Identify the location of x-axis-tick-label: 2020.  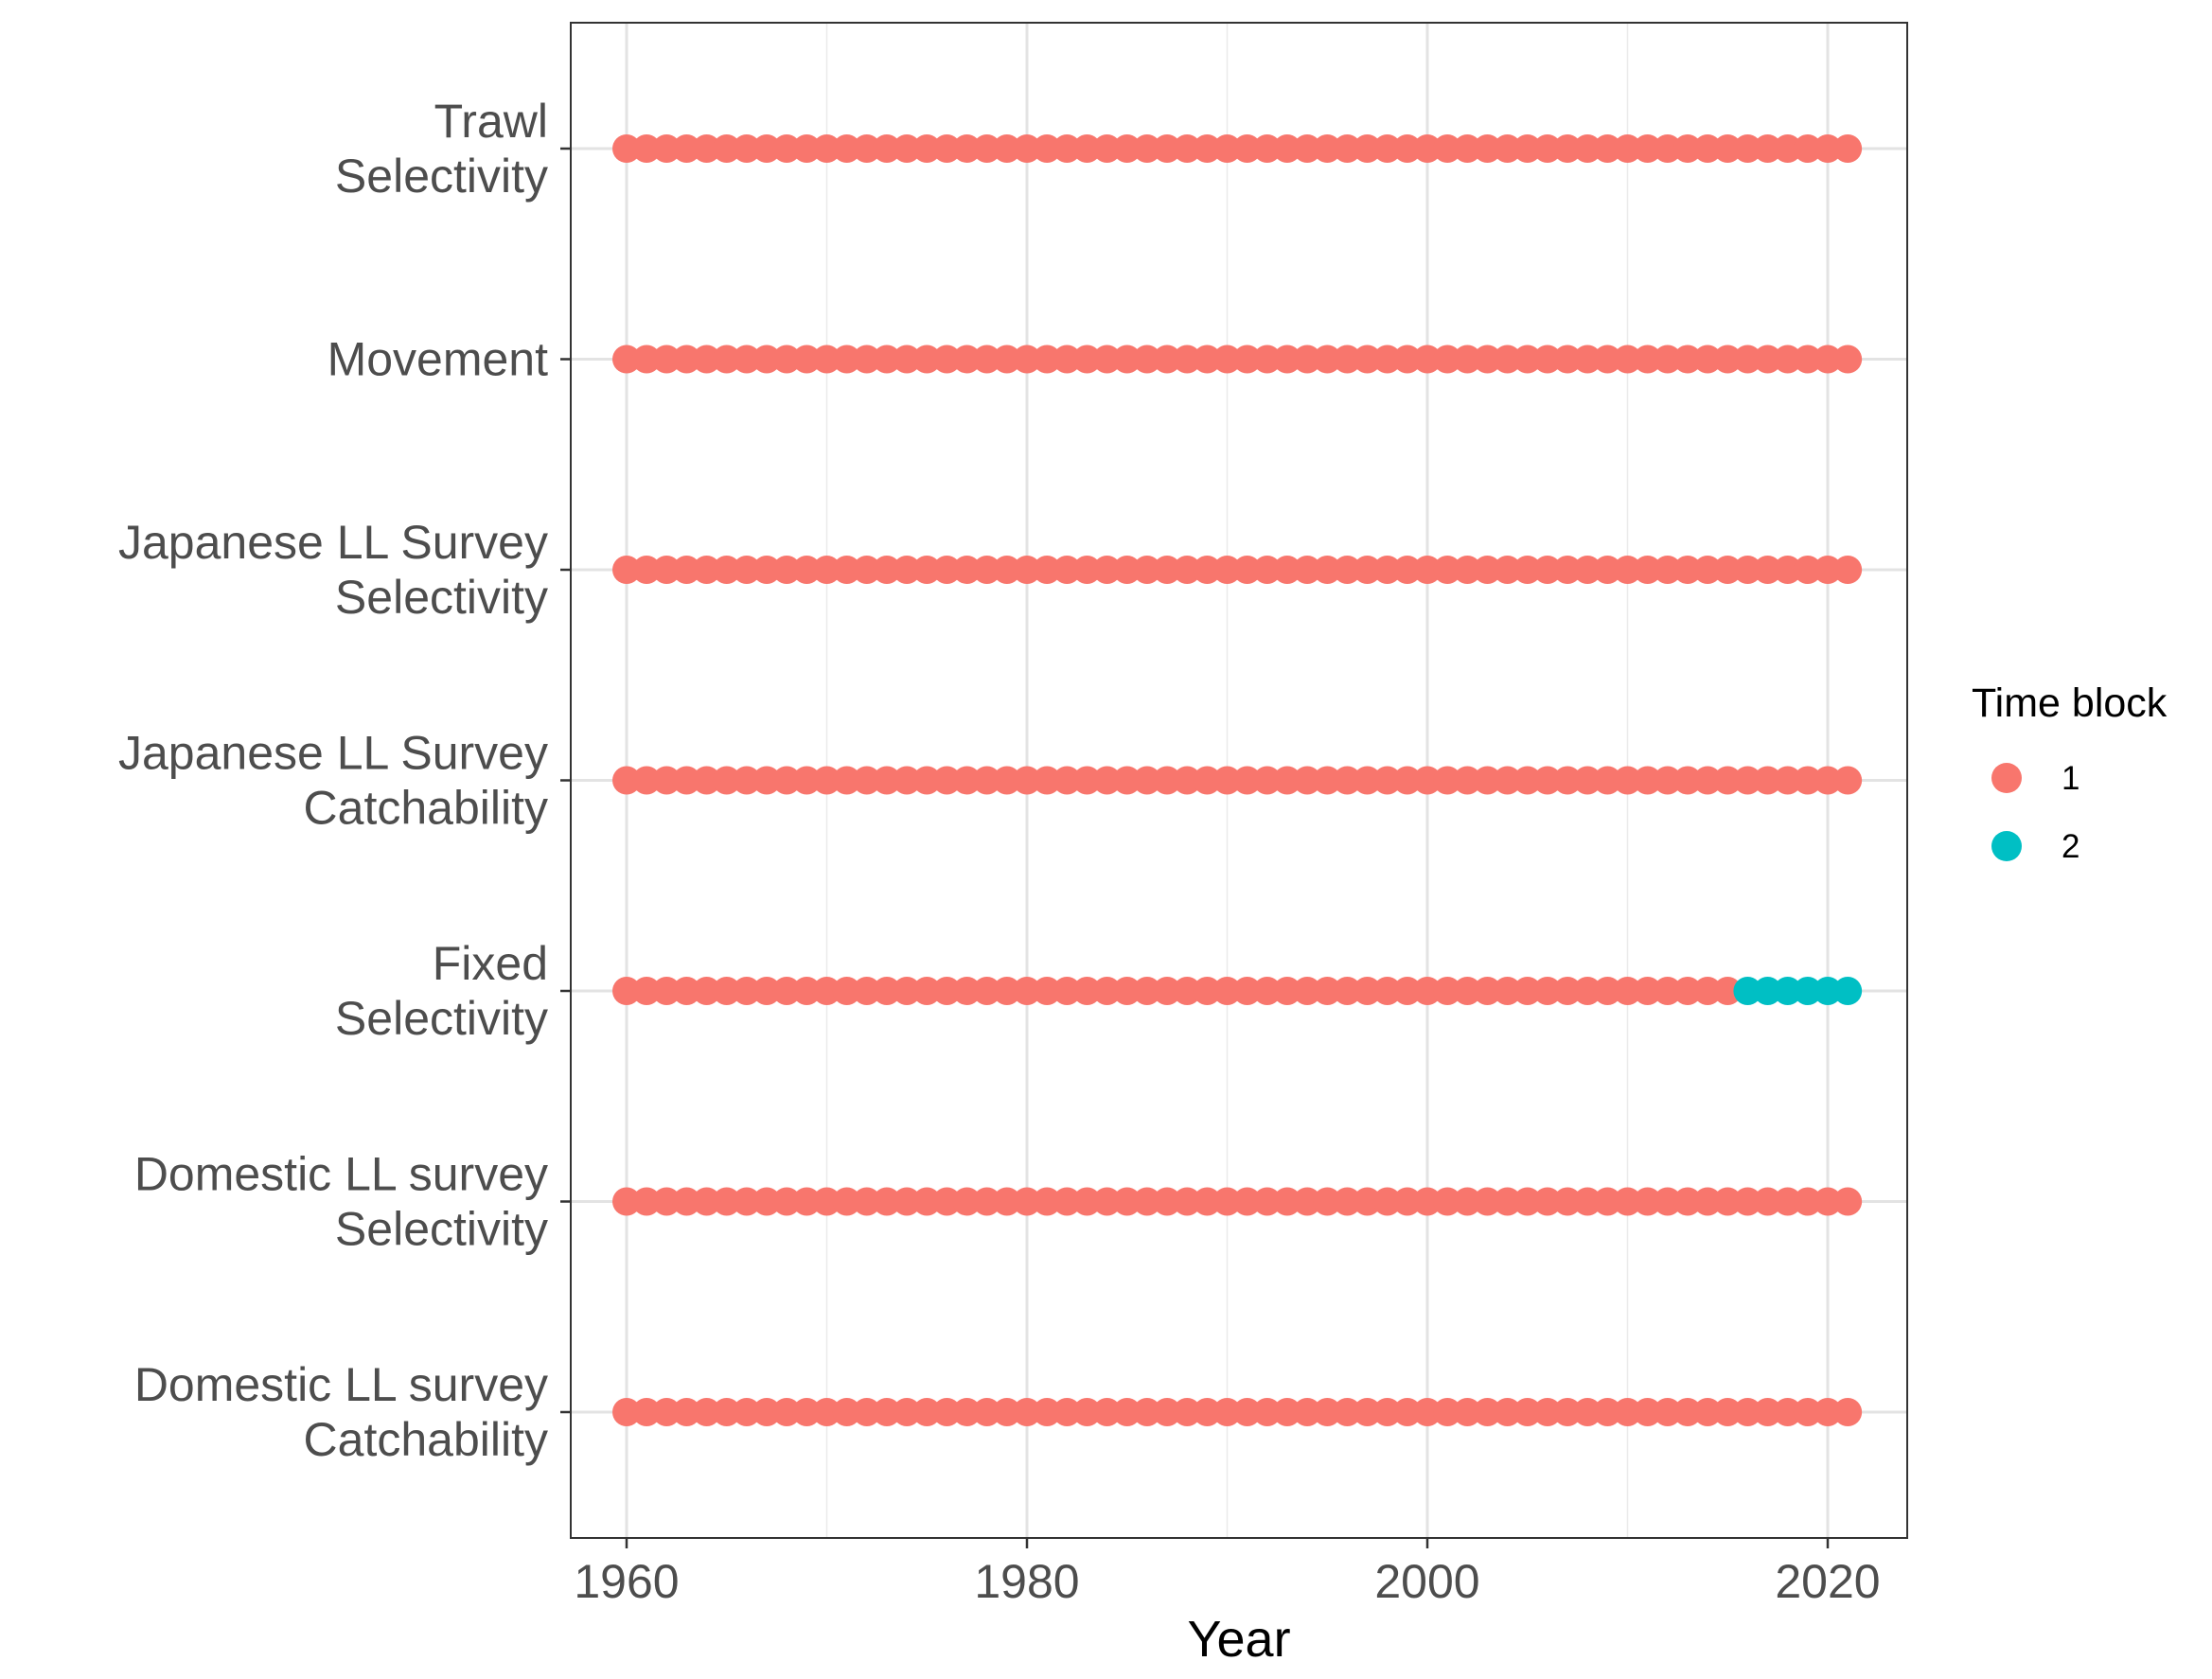
(1827, 1581).